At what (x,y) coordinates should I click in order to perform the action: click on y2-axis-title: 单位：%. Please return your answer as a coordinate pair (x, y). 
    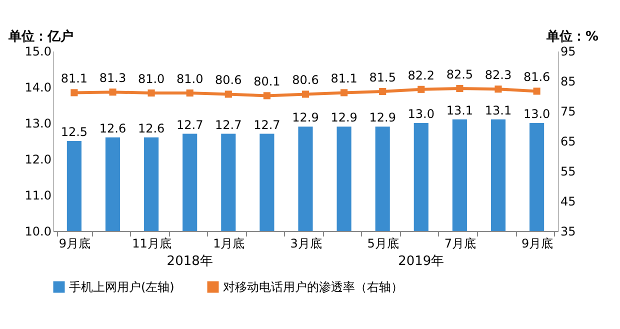
    Looking at the image, I should click on (571, 36).